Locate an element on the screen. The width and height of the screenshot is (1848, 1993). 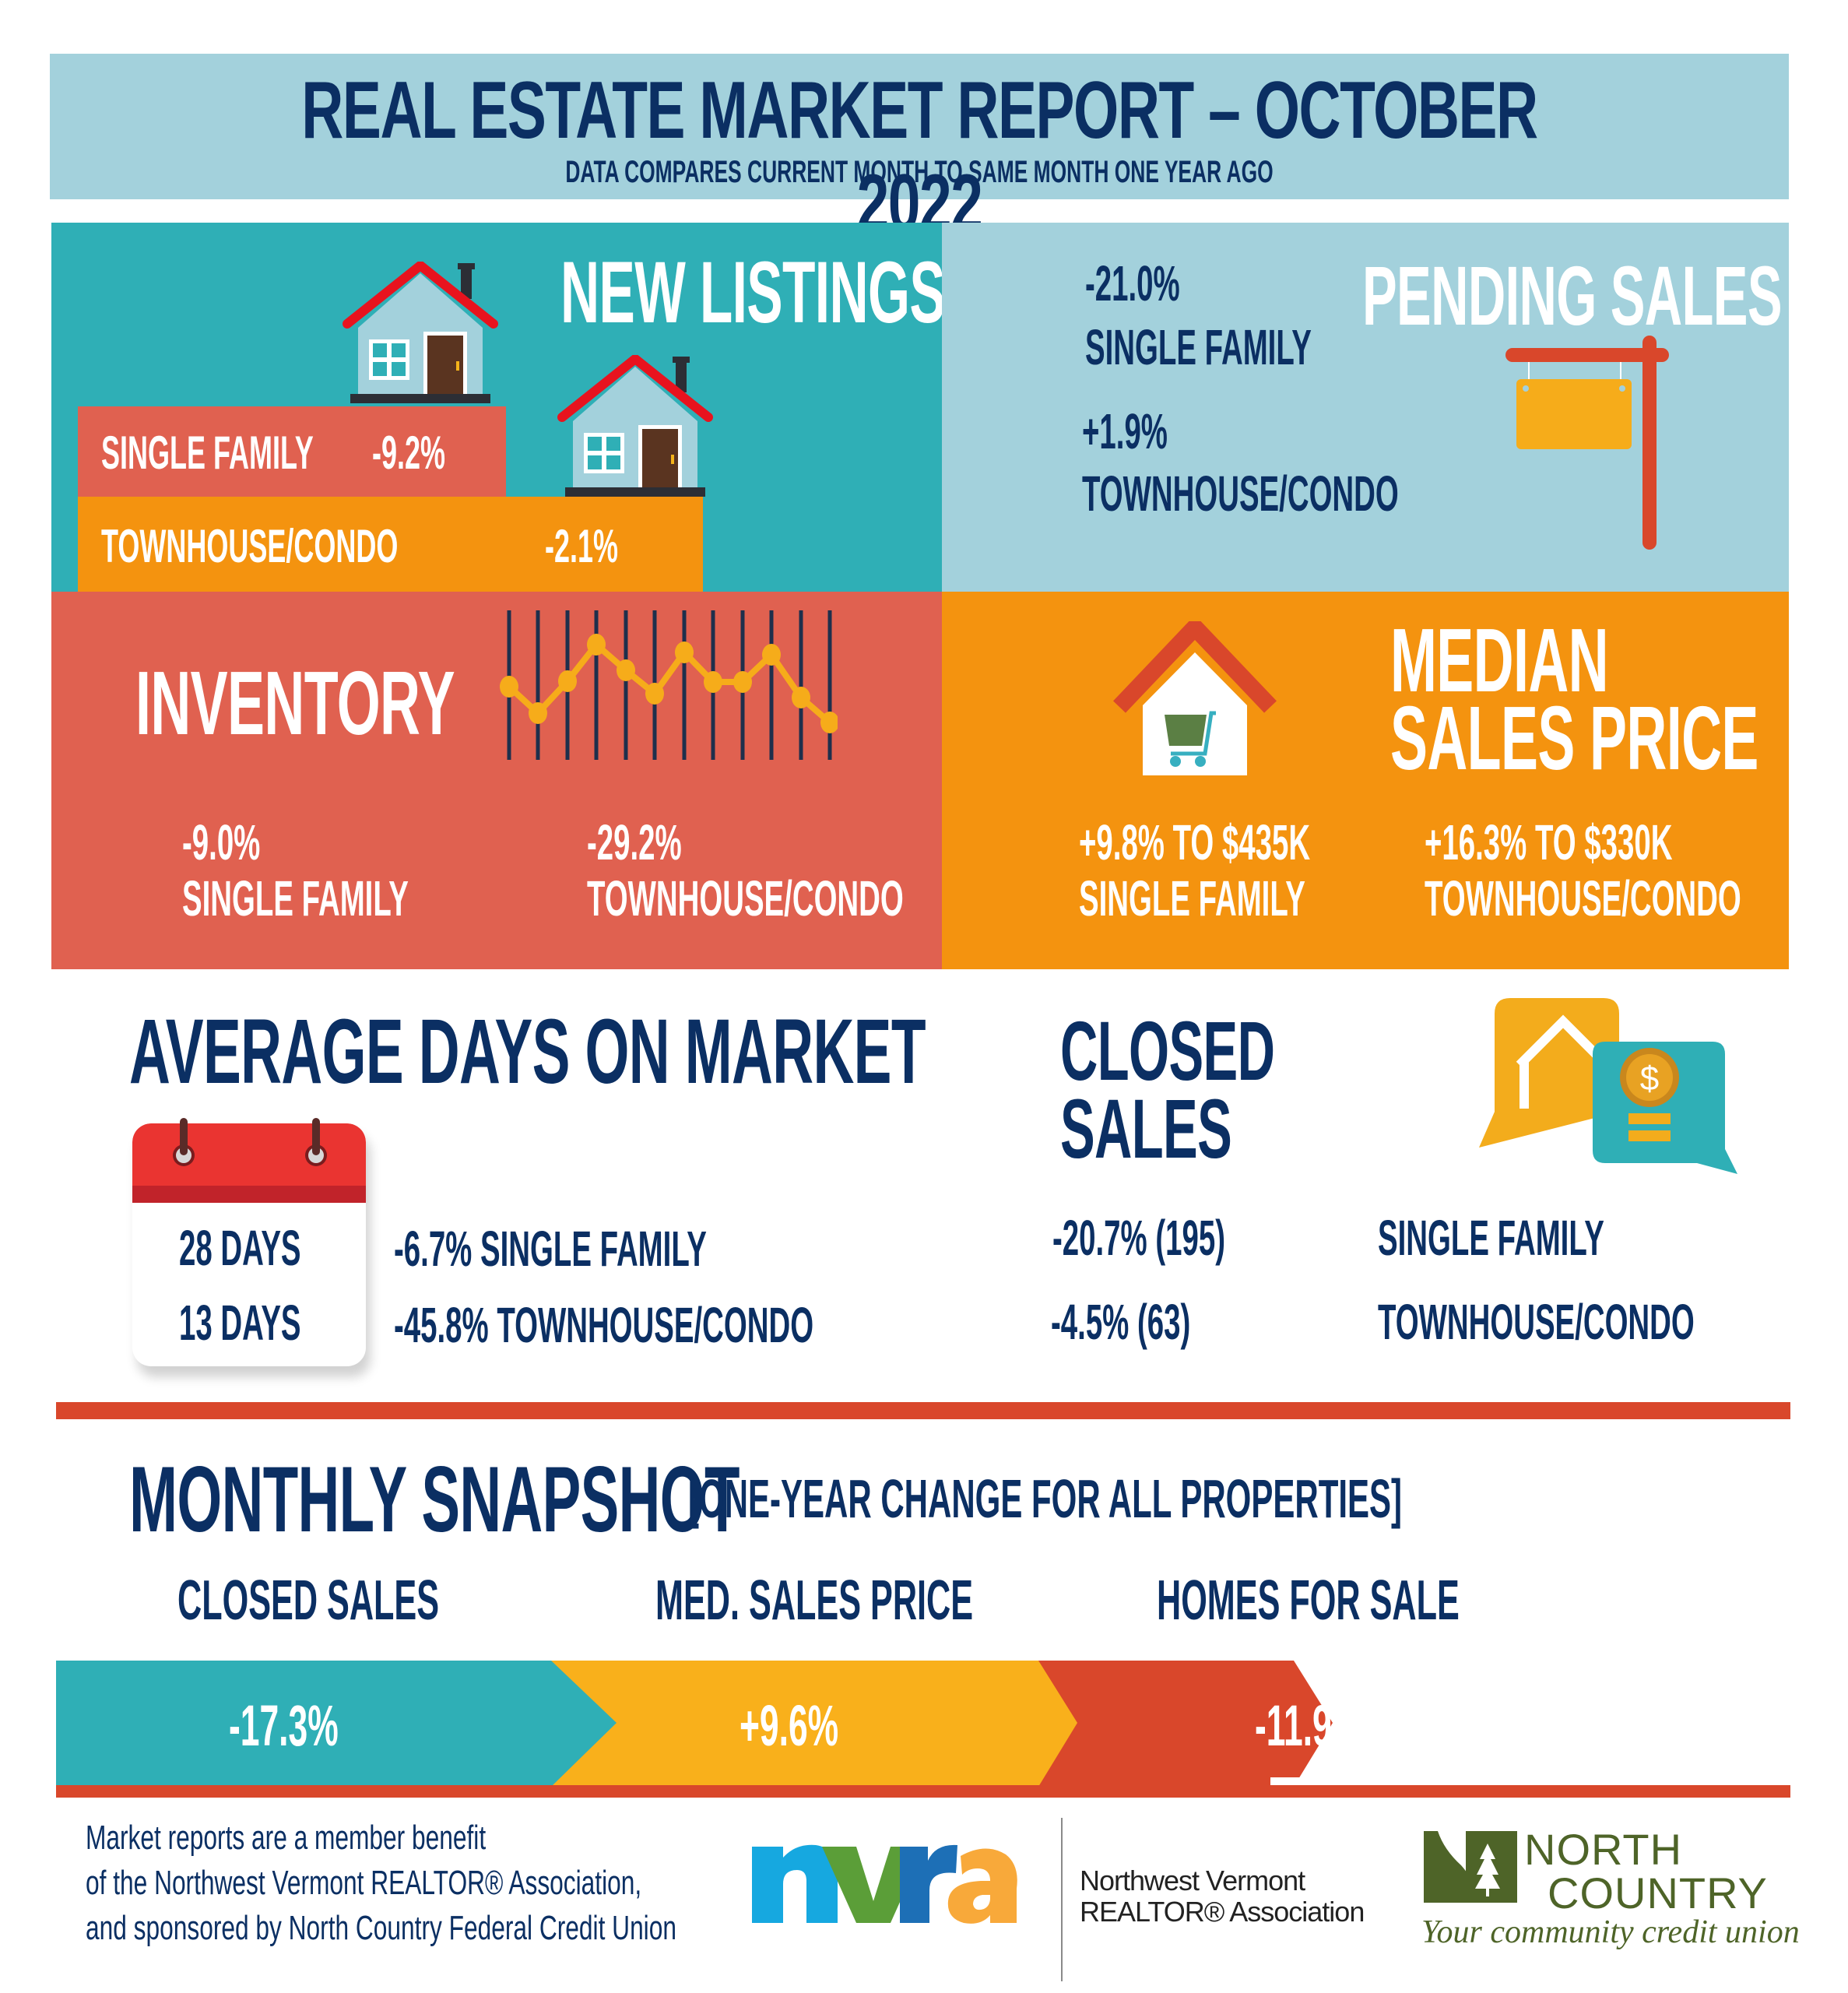
median-townhouse-value: +16.3% TO $330K is located at coordinates (1549, 842).